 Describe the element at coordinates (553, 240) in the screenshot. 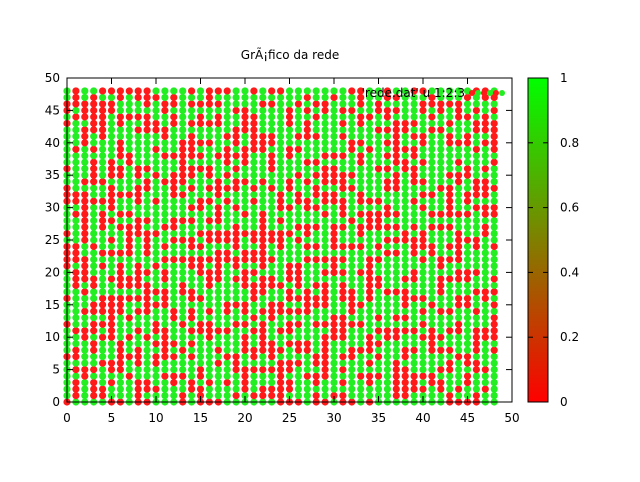

I see `colorbar: 00.20.40.60.81` at that location.